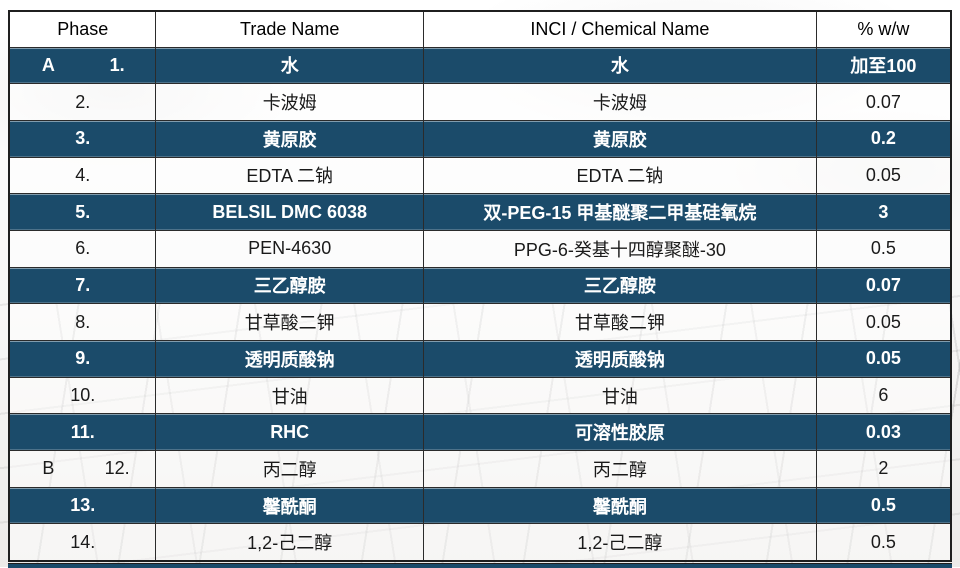 The width and height of the screenshot is (960, 568). What do you see at coordinates (619, 65) in the screenshot?
I see `inci-name-cell: 水` at bounding box center [619, 65].